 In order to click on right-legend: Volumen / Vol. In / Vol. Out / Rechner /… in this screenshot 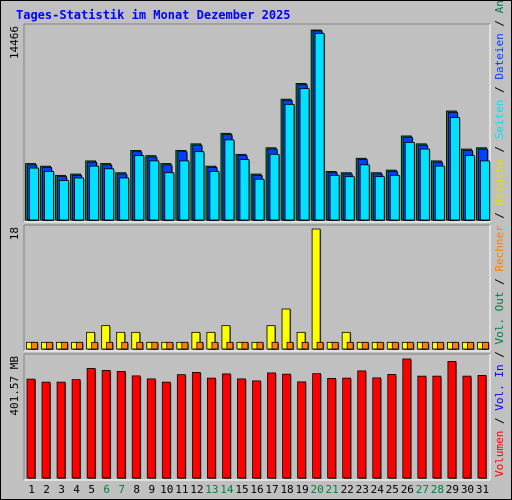, I will do `click(499, 238)`.